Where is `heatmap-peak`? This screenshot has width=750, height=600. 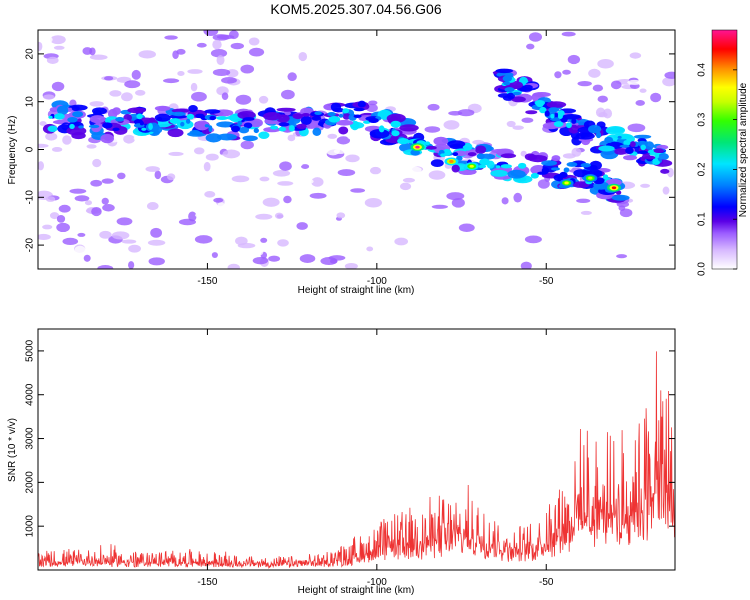 heatmap-peak is located at coordinates (417, 147).